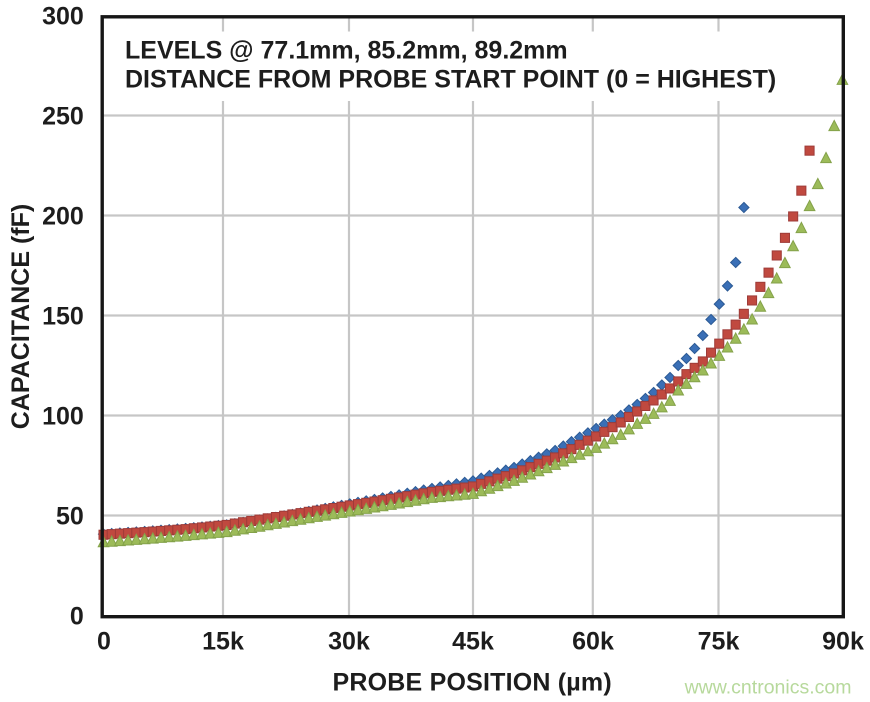 The height and width of the screenshot is (702, 870). What do you see at coordinates (63, 117) in the screenshot?
I see `svg-text: 250` at bounding box center [63, 117].